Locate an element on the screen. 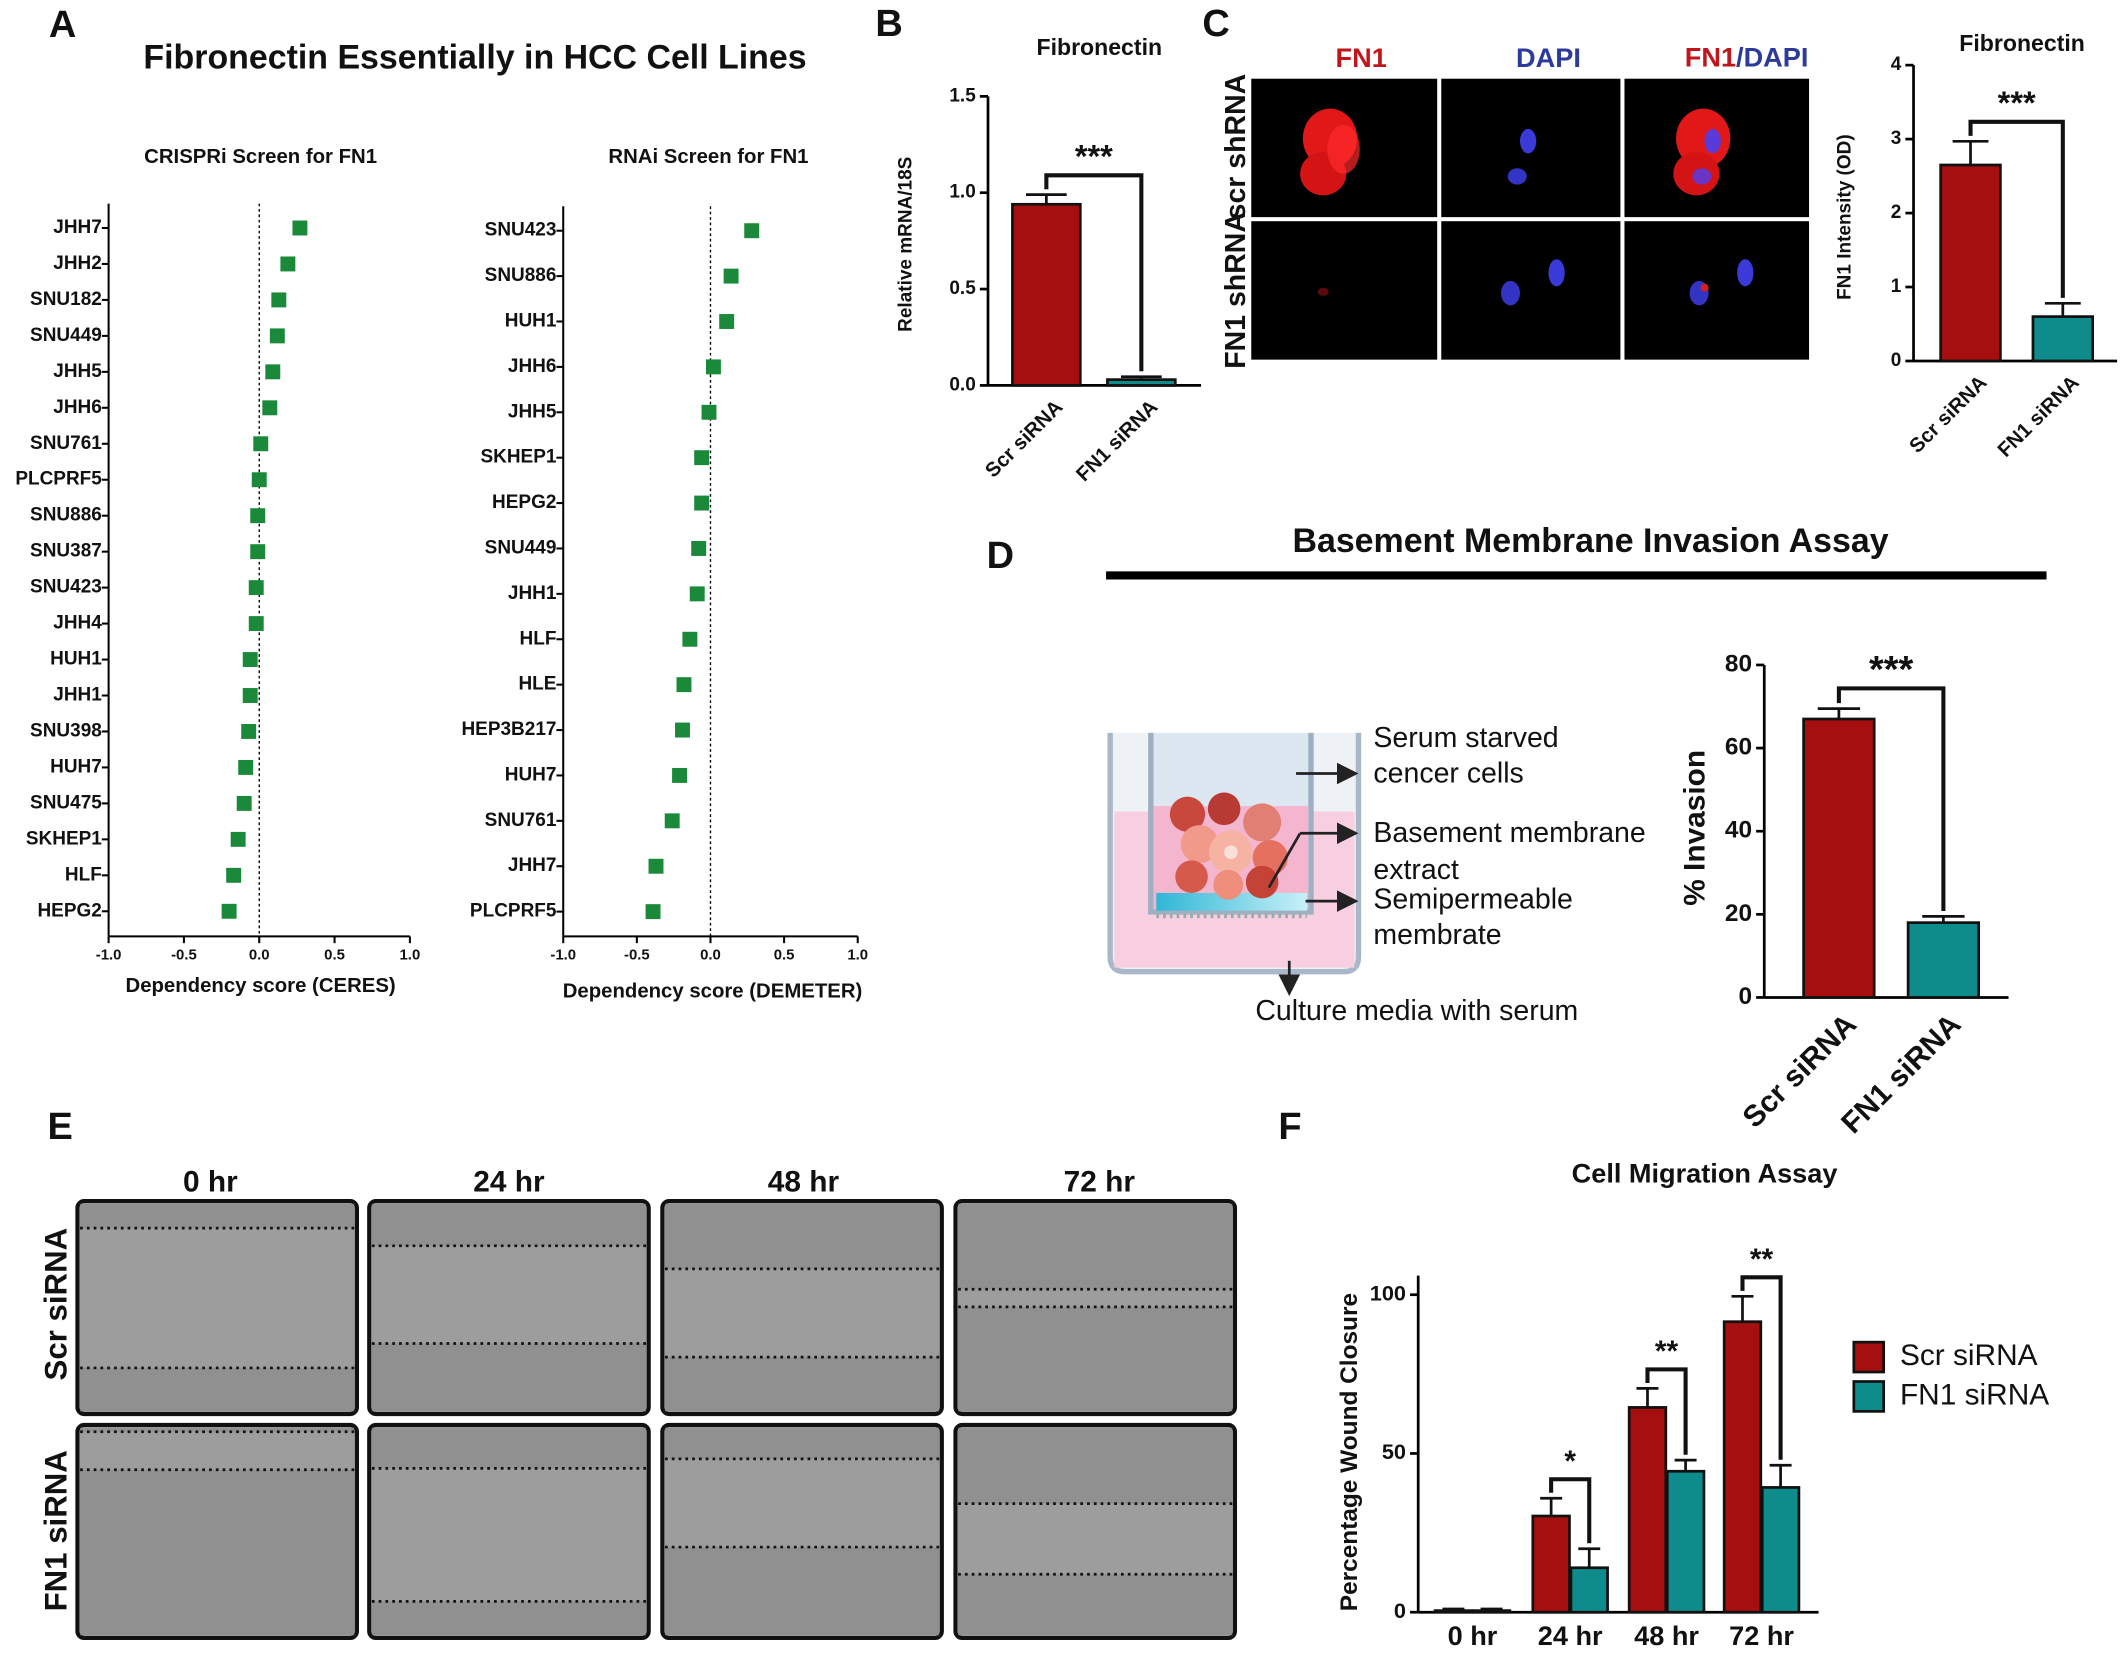 This screenshot has width=2128, height=1657. wound-images is located at coordinates (656, 1419).